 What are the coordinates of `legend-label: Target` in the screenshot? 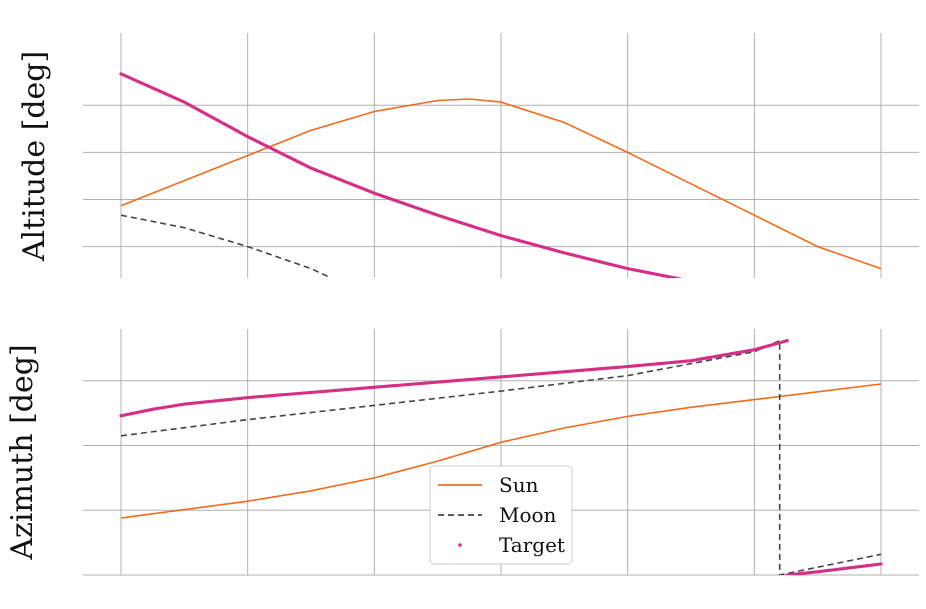 It's located at (532, 545).